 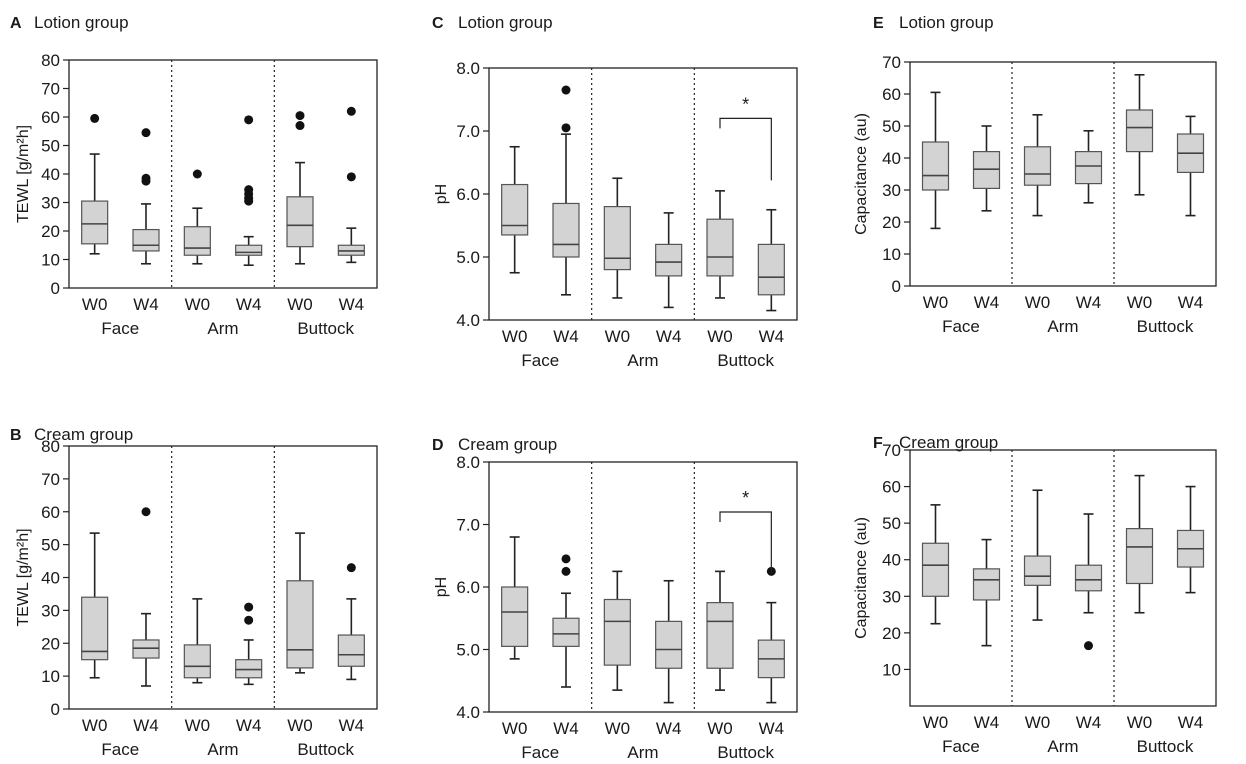 I want to click on significance-bracket, so click(x=745, y=542).